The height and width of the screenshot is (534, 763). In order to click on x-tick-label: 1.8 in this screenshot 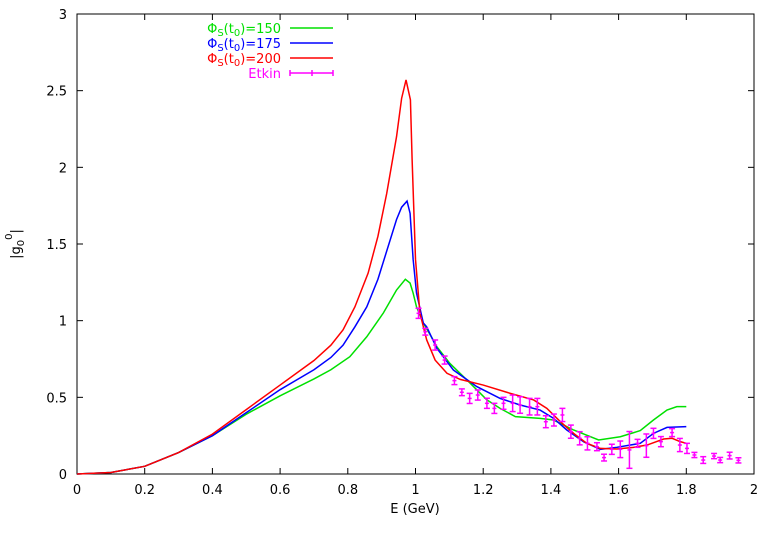, I will do `click(686, 490)`.